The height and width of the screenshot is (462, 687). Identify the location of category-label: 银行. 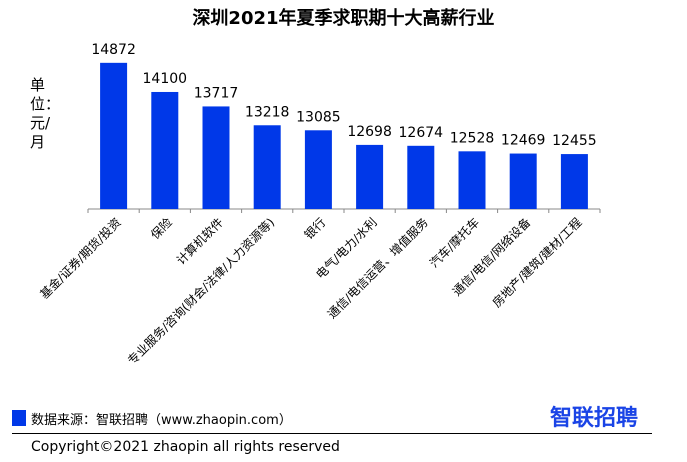
(315, 228).